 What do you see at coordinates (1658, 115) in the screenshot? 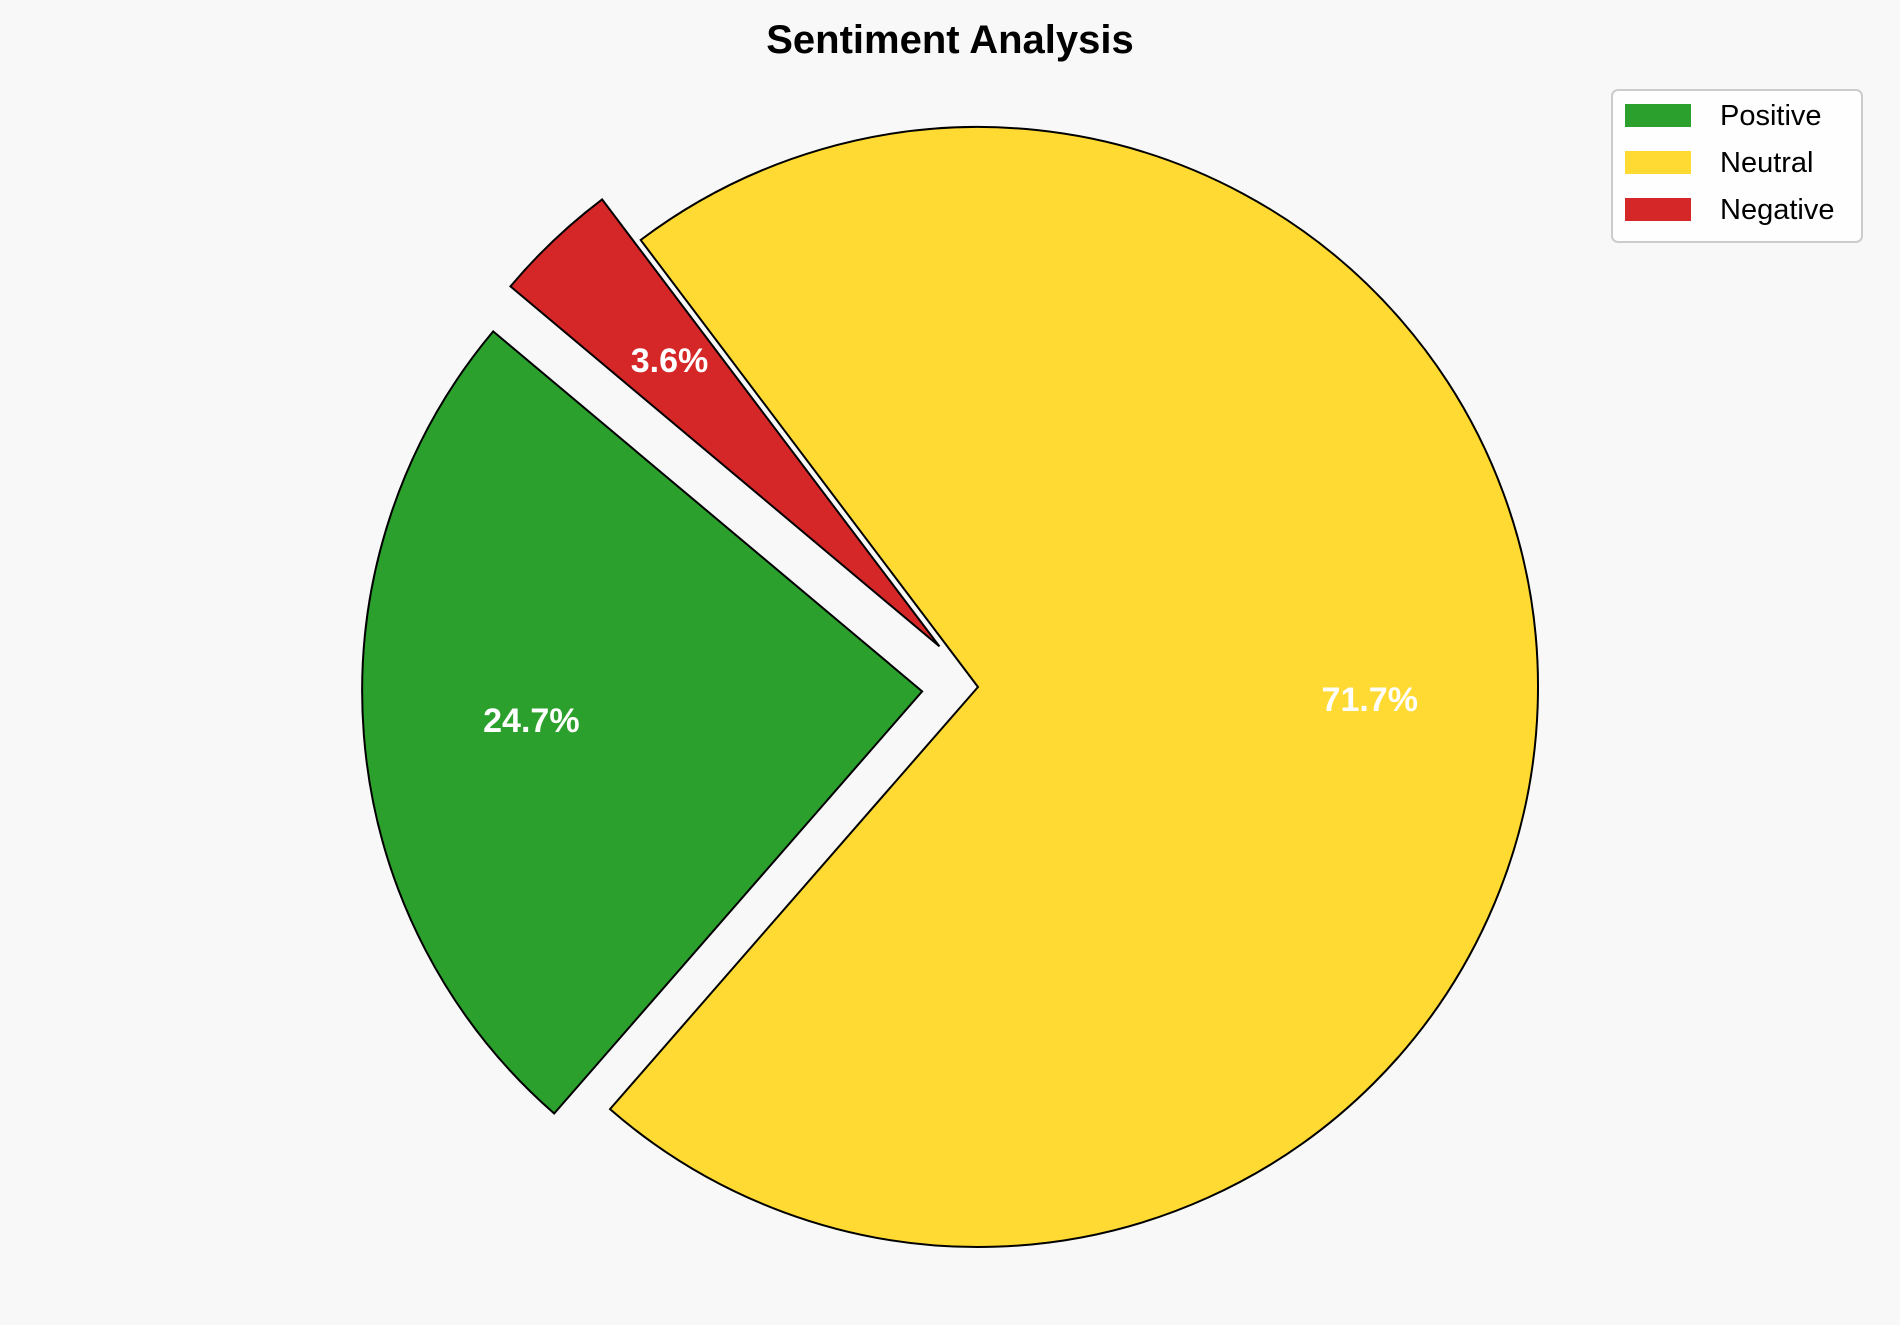
I see `legend-swatch-positive` at bounding box center [1658, 115].